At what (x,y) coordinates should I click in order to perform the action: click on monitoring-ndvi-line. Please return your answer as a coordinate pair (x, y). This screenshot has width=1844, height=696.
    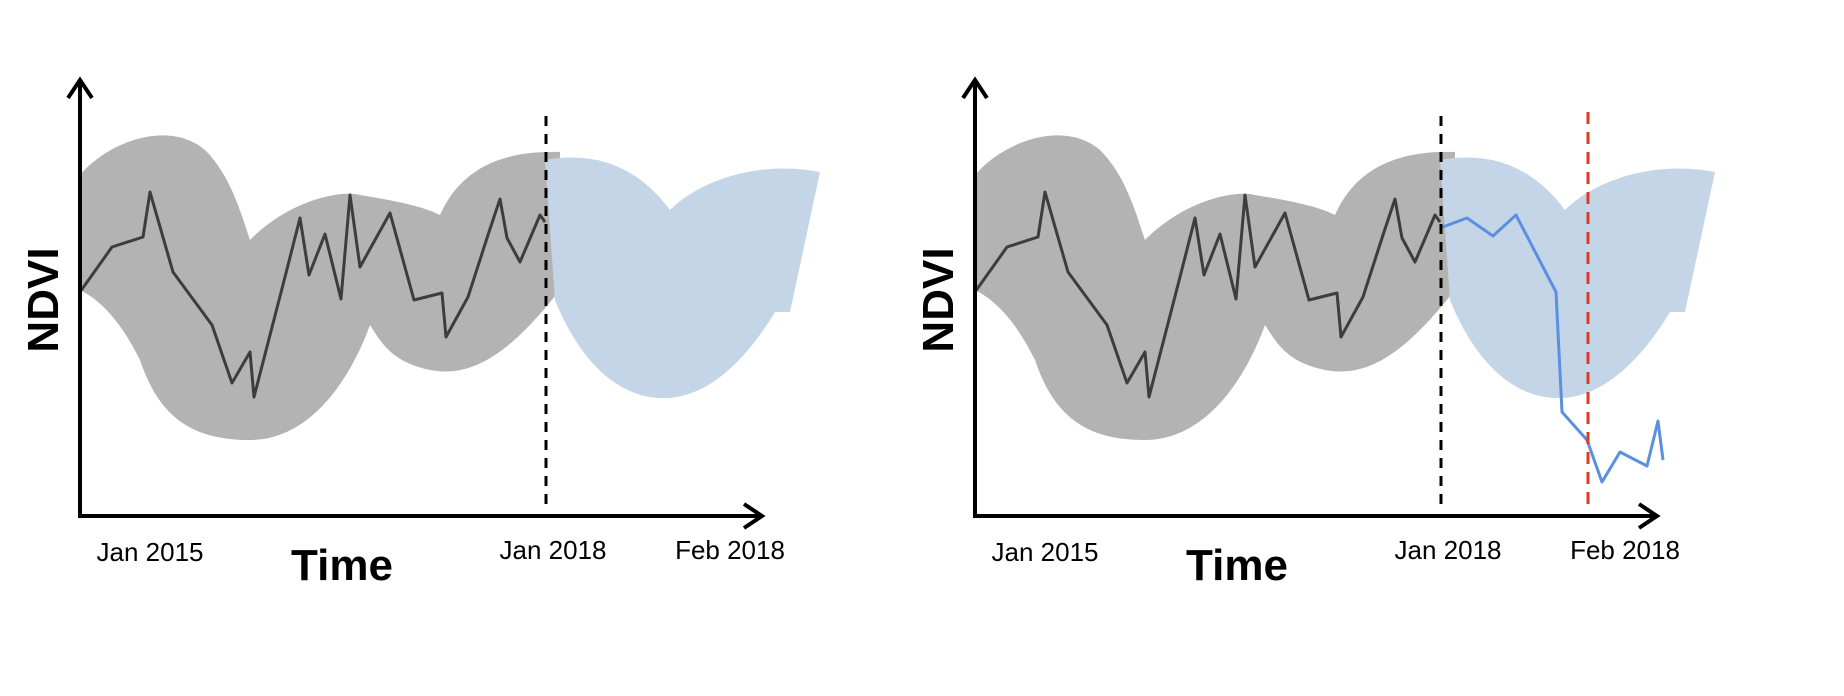
    Looking at the image, I should click on (1552, 348).